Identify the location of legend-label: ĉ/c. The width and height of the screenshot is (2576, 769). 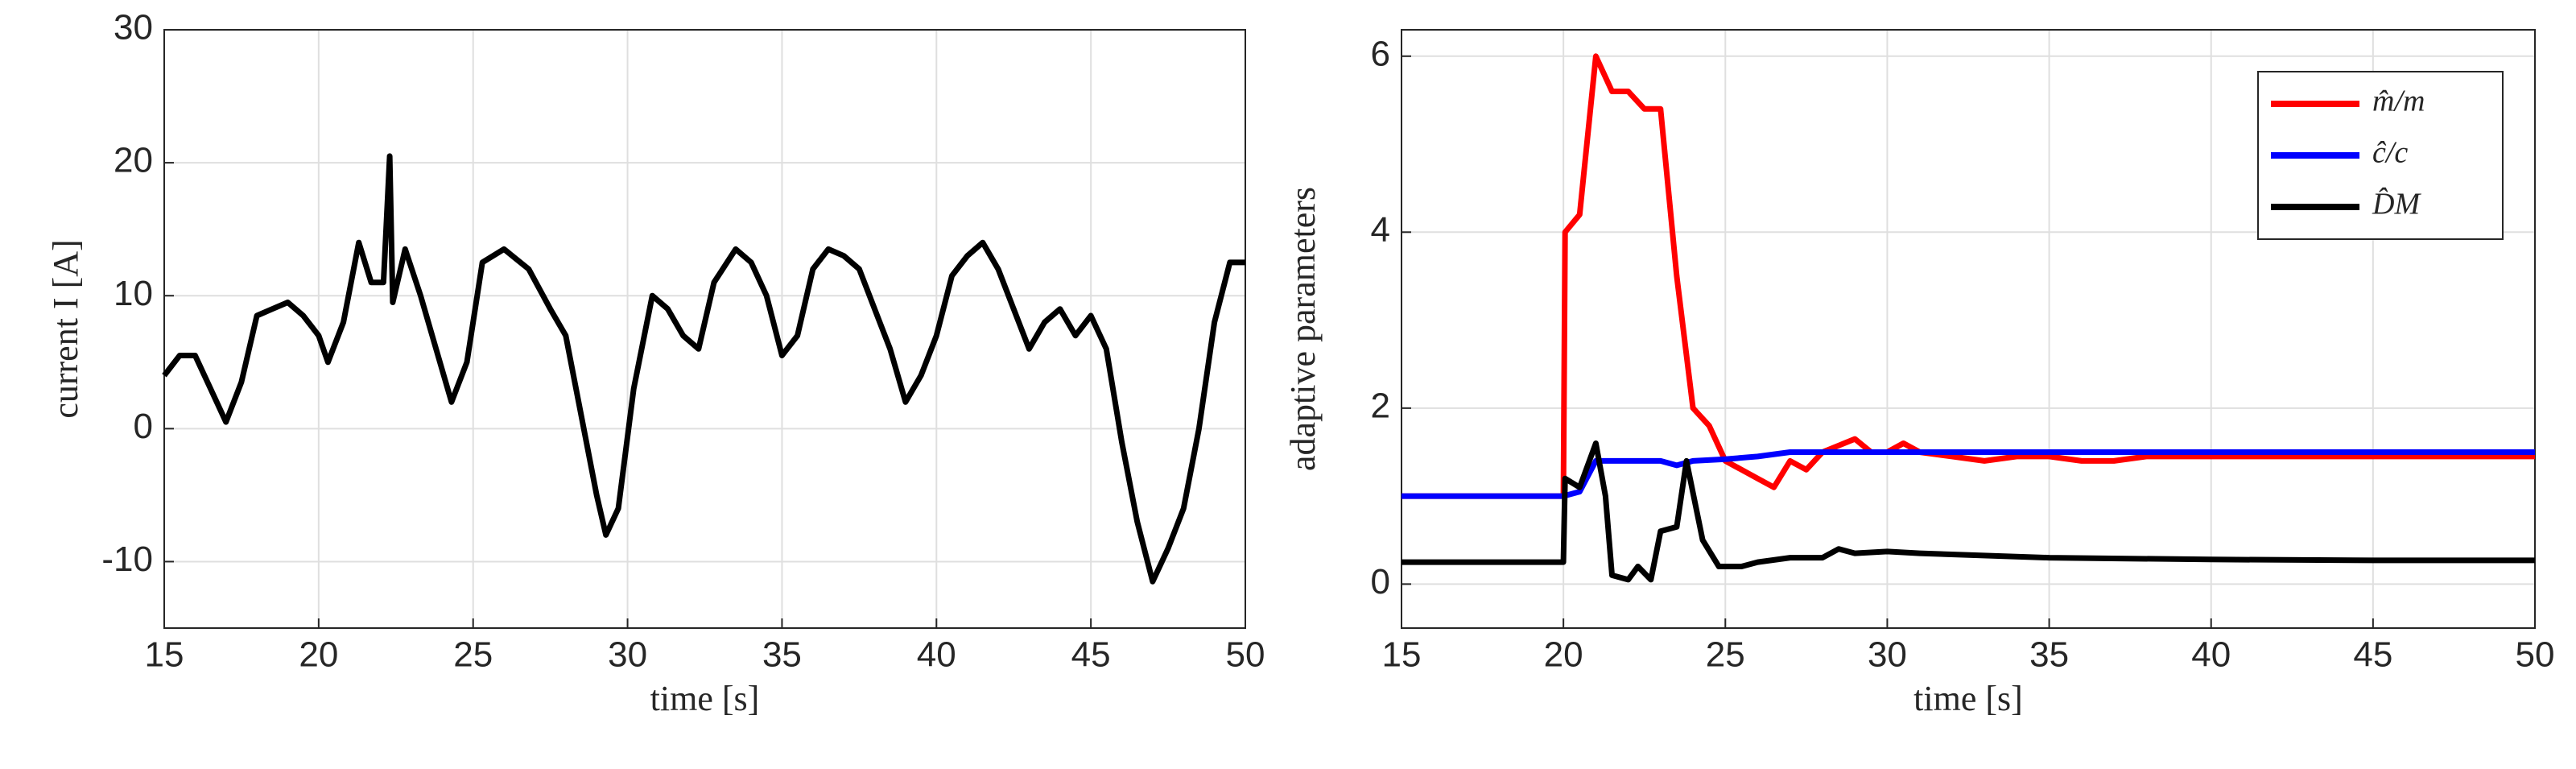
(2390, 153).